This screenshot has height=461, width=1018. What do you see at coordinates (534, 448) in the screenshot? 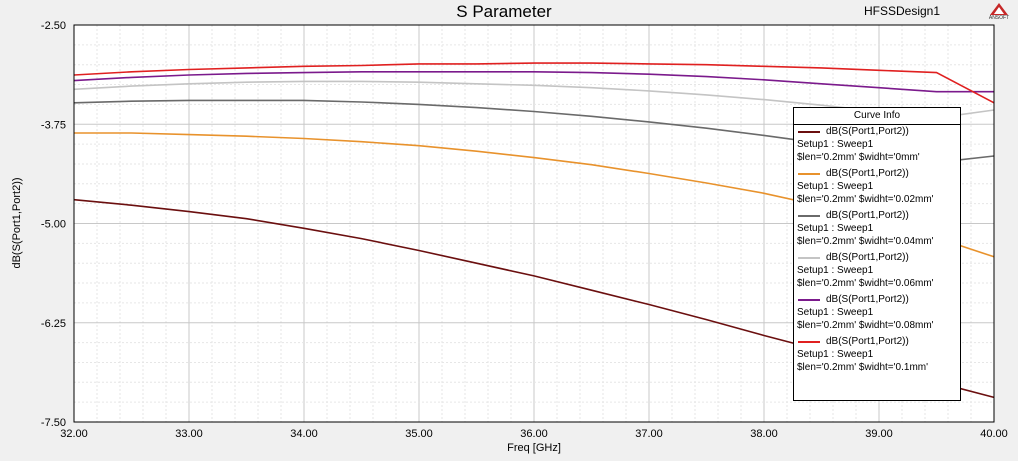
I see `x-axis-label: Freq [GHz]` at bounding box center [534, 448].